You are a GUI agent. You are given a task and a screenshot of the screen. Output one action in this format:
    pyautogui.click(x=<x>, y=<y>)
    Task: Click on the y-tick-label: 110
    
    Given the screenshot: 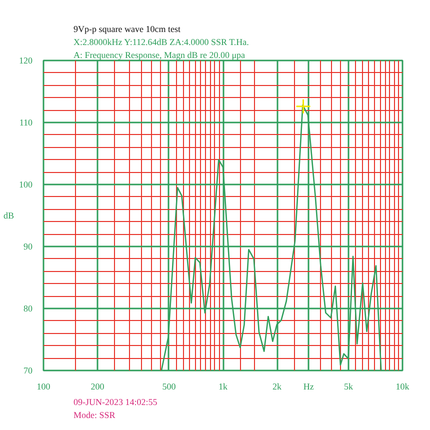 What is the action you would take?
    pyautogui.click(x=26, y=123)
    